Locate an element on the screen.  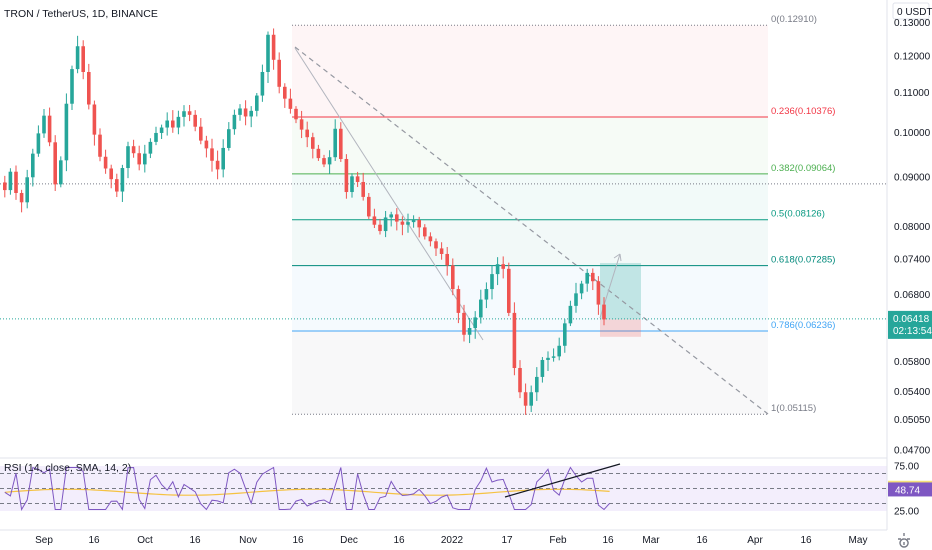
time-tick-label: Oct is located at coordinates (145, 540).